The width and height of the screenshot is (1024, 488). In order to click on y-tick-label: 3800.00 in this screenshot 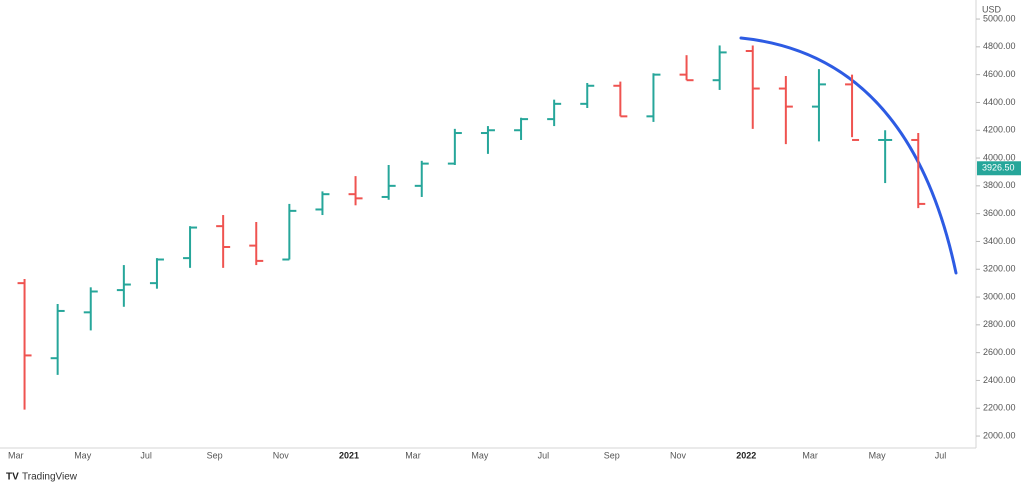, I will do `click(999, 185)`.